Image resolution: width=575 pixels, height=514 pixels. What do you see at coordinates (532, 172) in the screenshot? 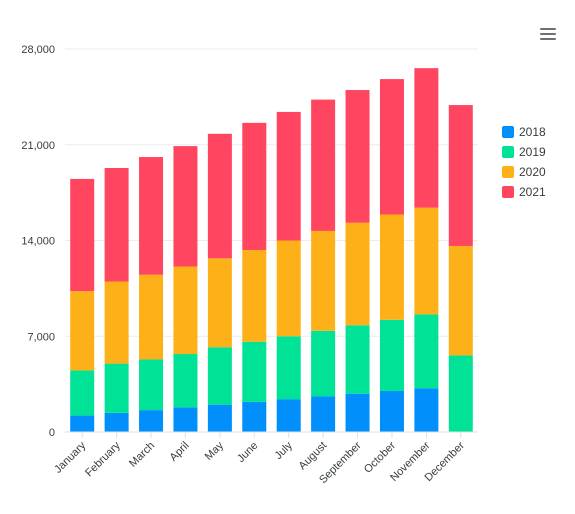
I see `legend-label: 2020` at bounding box center [532, 172].